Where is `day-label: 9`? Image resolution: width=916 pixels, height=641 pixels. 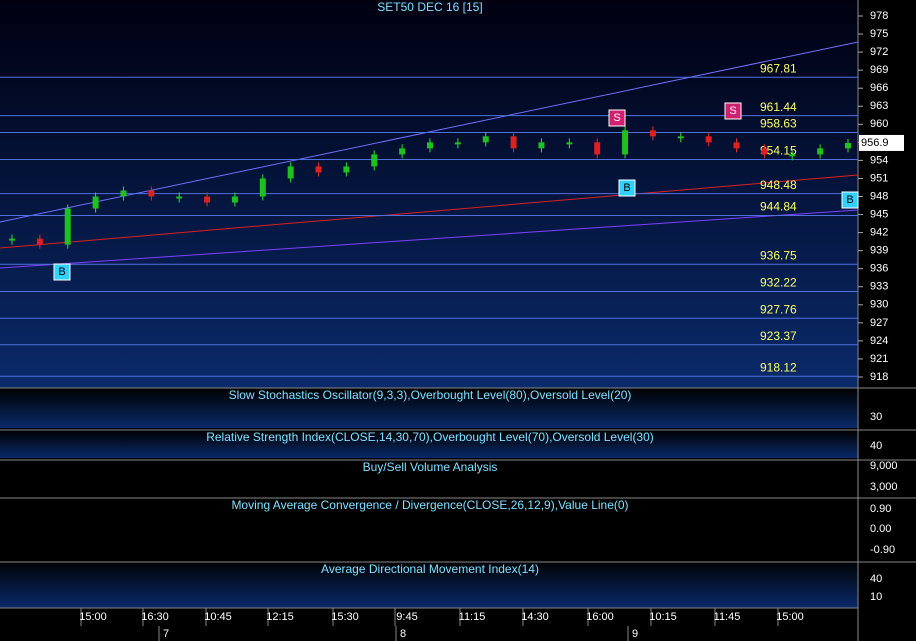
day-label: 9 is located at coordinates (635, 634).